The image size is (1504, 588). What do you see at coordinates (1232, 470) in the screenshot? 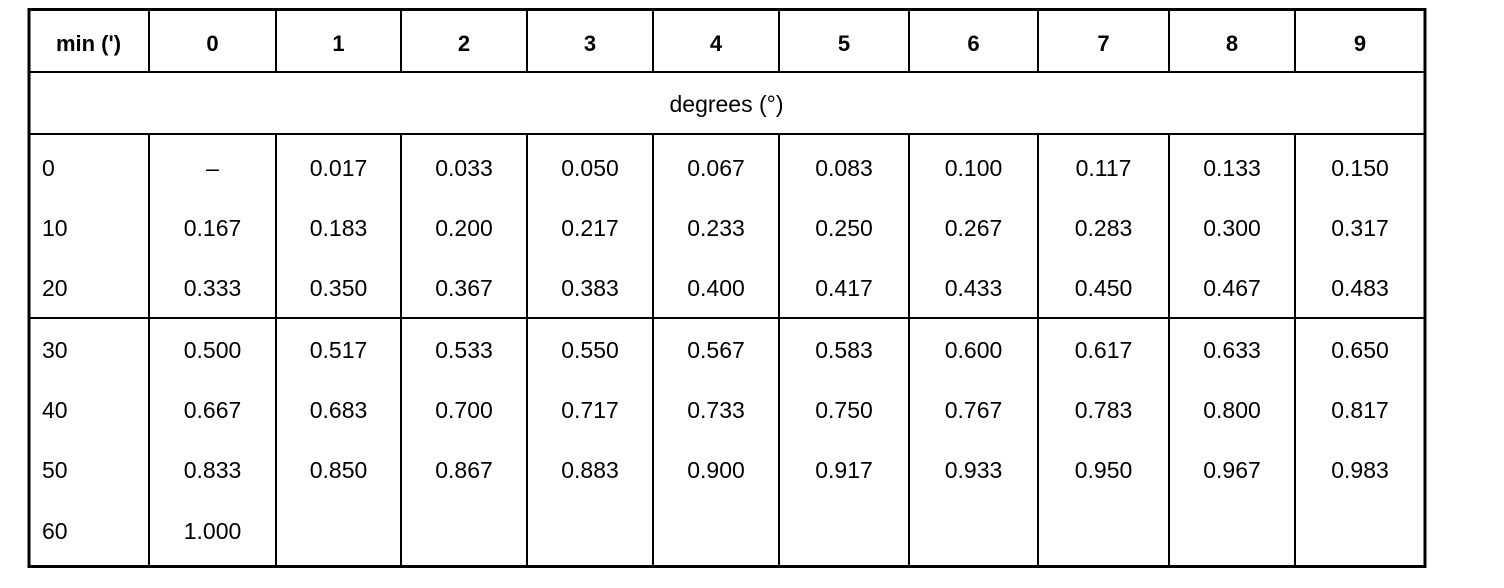
I see `cell: 0.967` at bounding box center [1232, 470].